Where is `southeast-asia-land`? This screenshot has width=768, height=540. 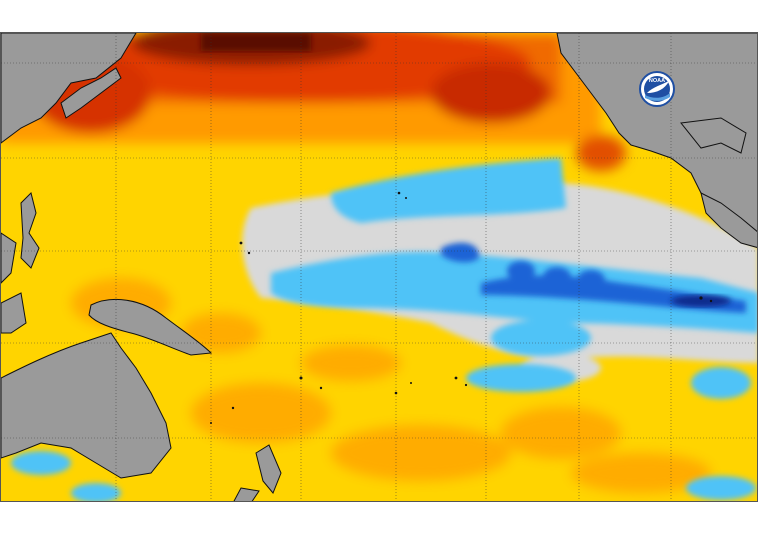
southeast-asia-land is located at coordinates (9, 258).